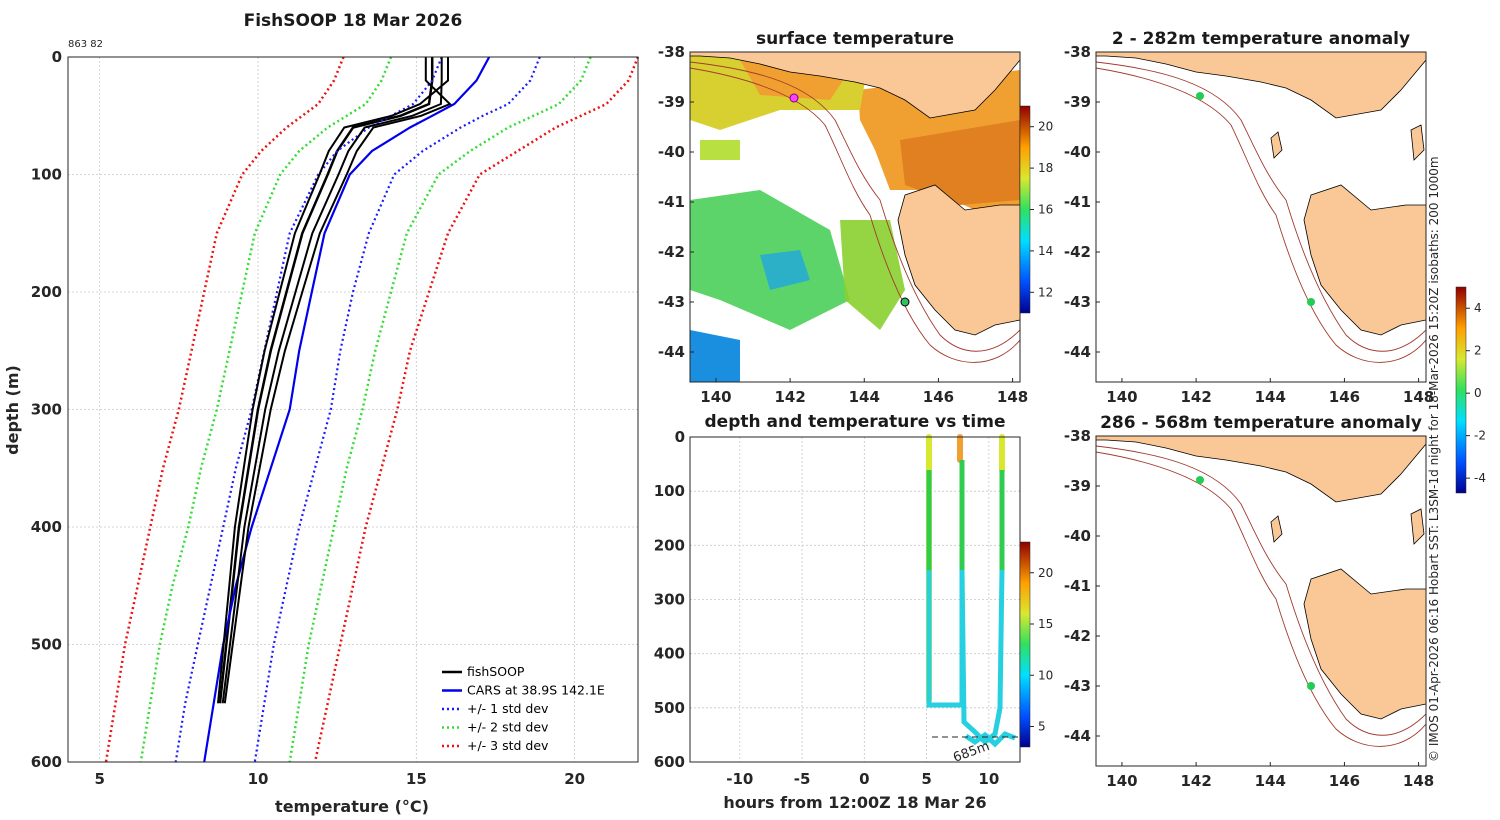 This screenshot has height=820, width=1500. Describe the element at coordinates (855, 39) in the screenshot. I see `sst-title: surface temperature` at that location.